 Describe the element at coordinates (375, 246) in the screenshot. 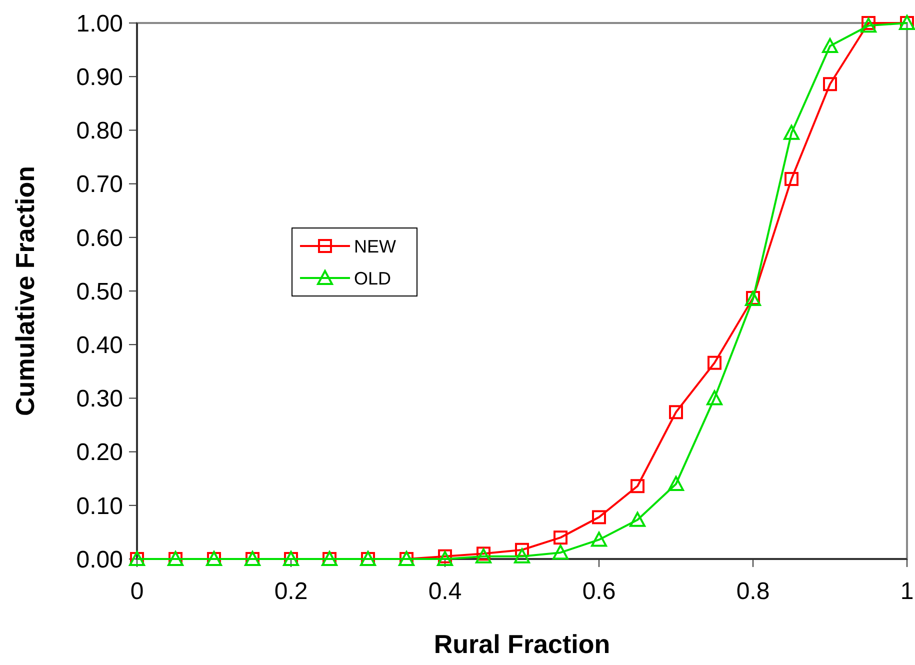

I see `legend-label: NEW` at that location.